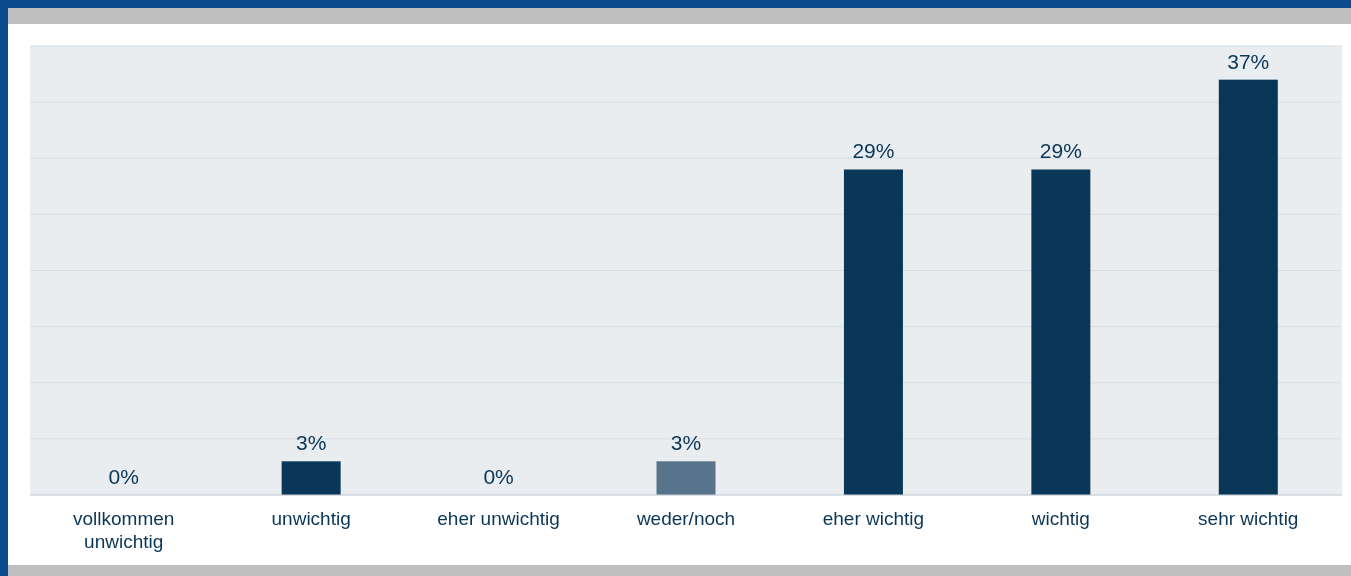 The image size is (1351, 576). What do you see at coordinates (1248, 518) in the screenshot?
I see `x-tick-label: sehr wichtig` at bounding box center [1248, 518].